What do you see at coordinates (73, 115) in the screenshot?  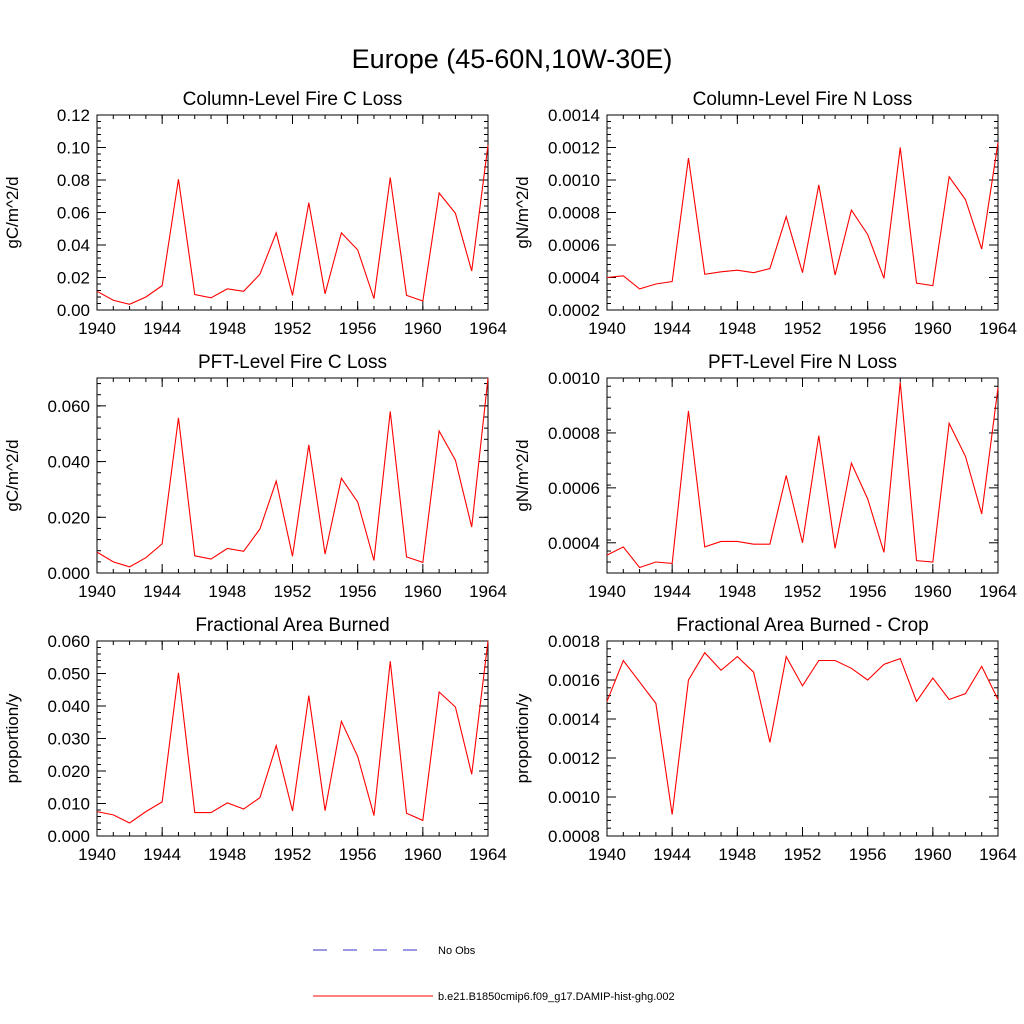 I see `y-tick-label: 0.12` at bounding box center [73, 115].